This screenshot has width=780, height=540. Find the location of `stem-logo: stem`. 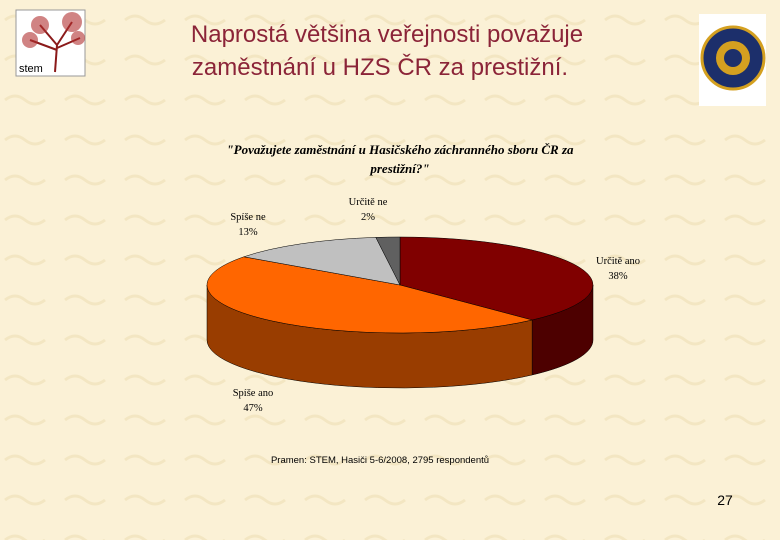

stem-logo: stem is located at coordinates (50, 43).